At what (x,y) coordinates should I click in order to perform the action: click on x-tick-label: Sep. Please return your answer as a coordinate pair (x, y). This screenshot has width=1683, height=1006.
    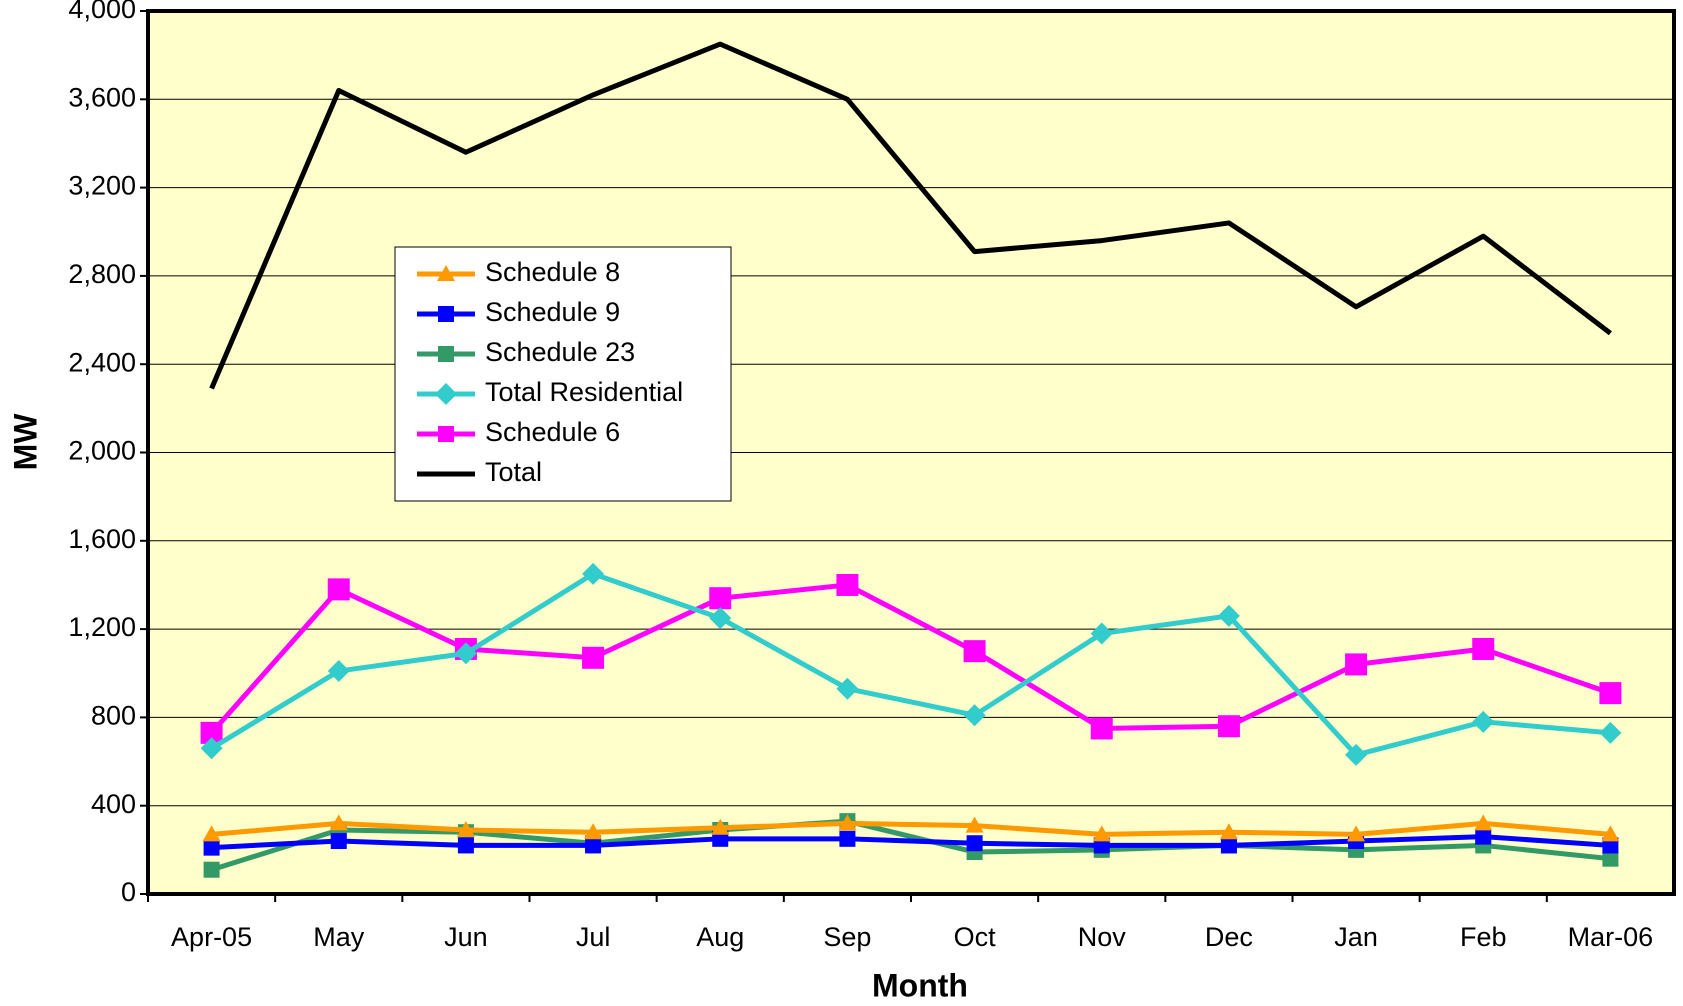
    Looking at the image, I should click on (847, 937).